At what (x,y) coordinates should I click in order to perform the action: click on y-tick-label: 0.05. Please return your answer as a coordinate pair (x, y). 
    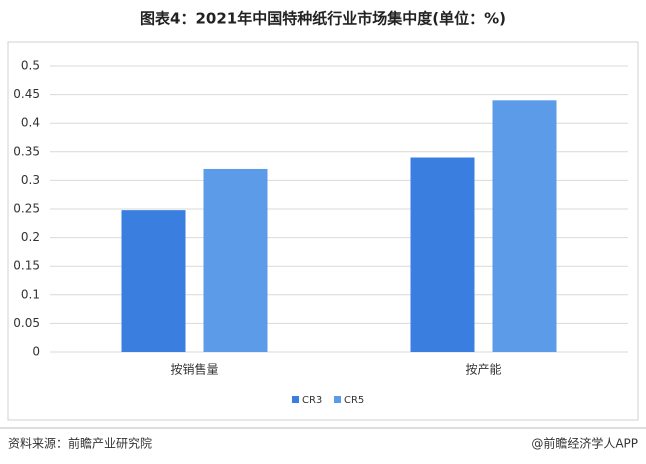
    Looking at the image, I should click on (26, 323).